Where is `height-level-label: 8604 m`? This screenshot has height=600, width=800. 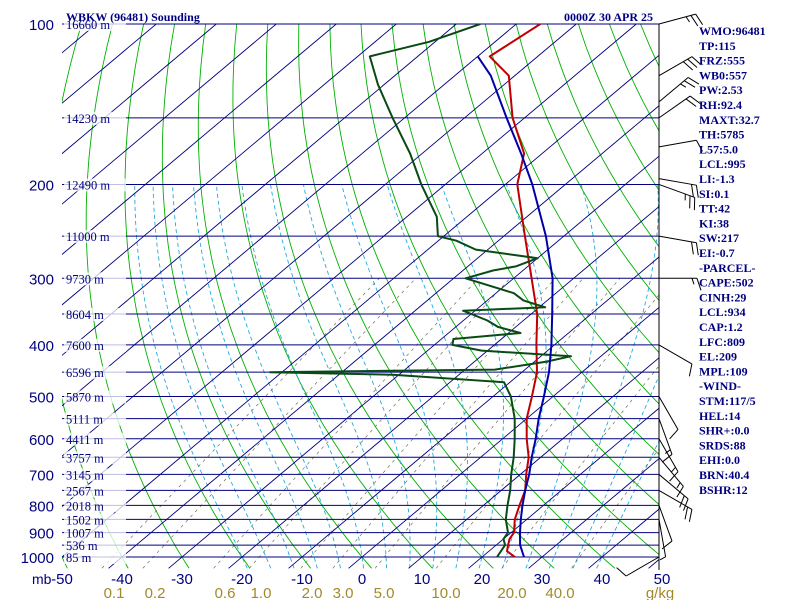 height-level-label: 8604 m is located at coordinates (85, 315).